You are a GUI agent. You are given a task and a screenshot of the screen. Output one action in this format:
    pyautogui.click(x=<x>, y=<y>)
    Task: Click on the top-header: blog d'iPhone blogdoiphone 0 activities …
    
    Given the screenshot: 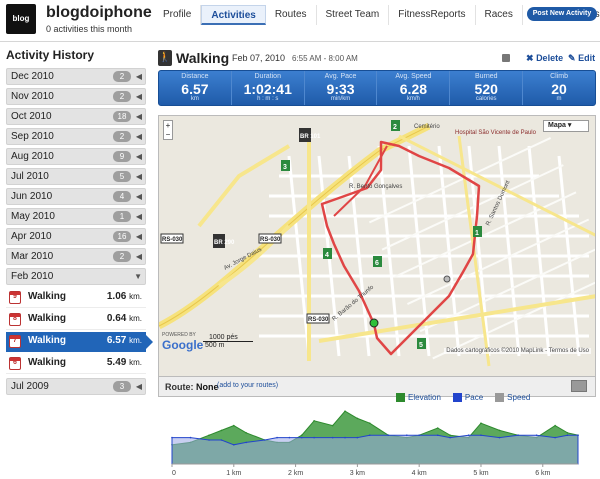 What is the action you would take?
    pyautogui.click(x=300, y=21)
    